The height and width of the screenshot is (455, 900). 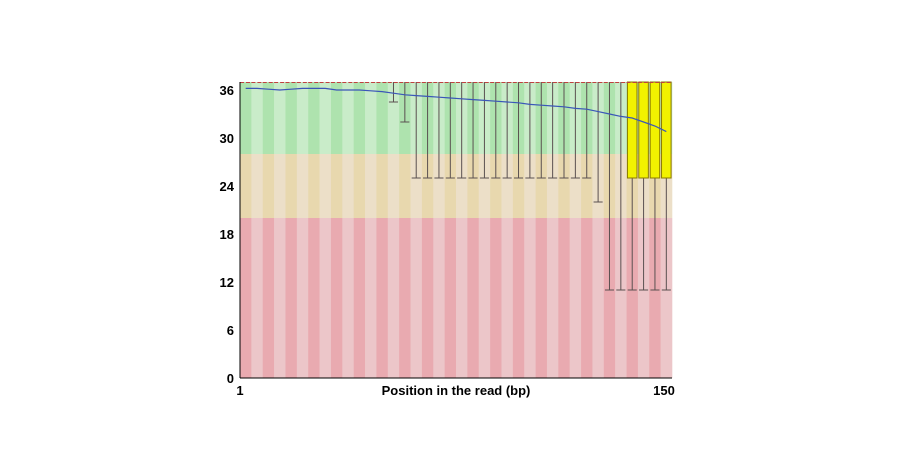 What do you see at coordinates (664, 390) in the screenshot?
I see `x-tick-label: 150` at bounding box center [664, 390].